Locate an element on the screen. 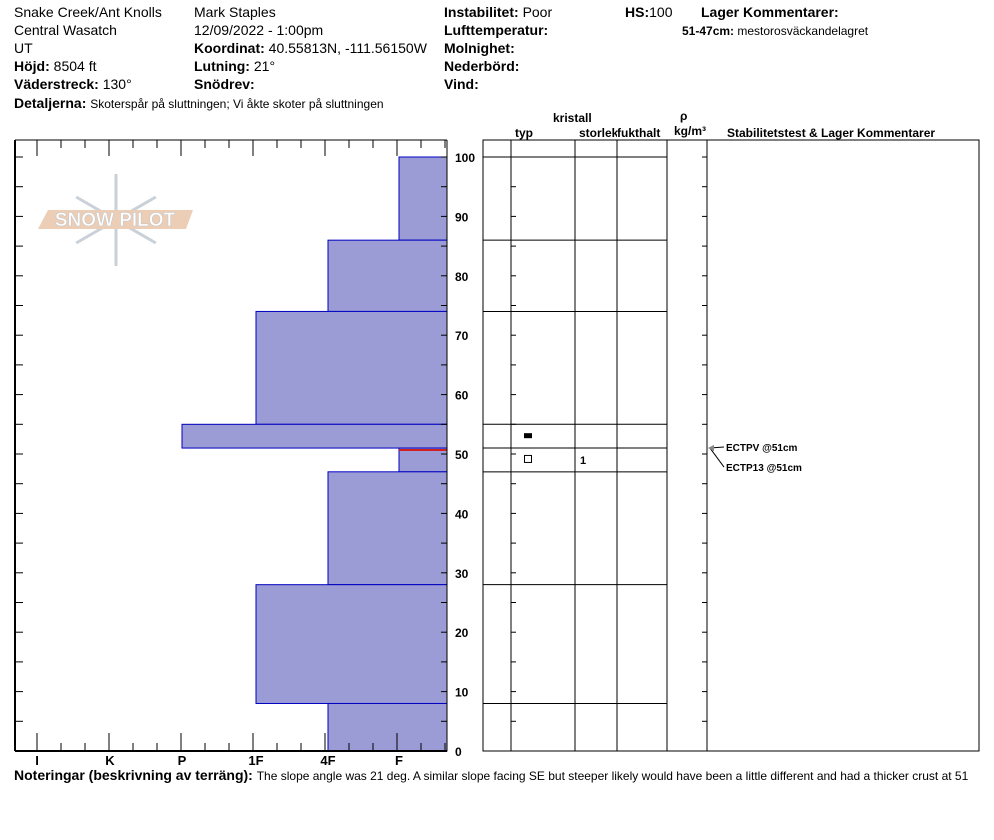  coordinates: Koordinat: 40.55813N, -111.56150W is located at coordinates (310, 48).